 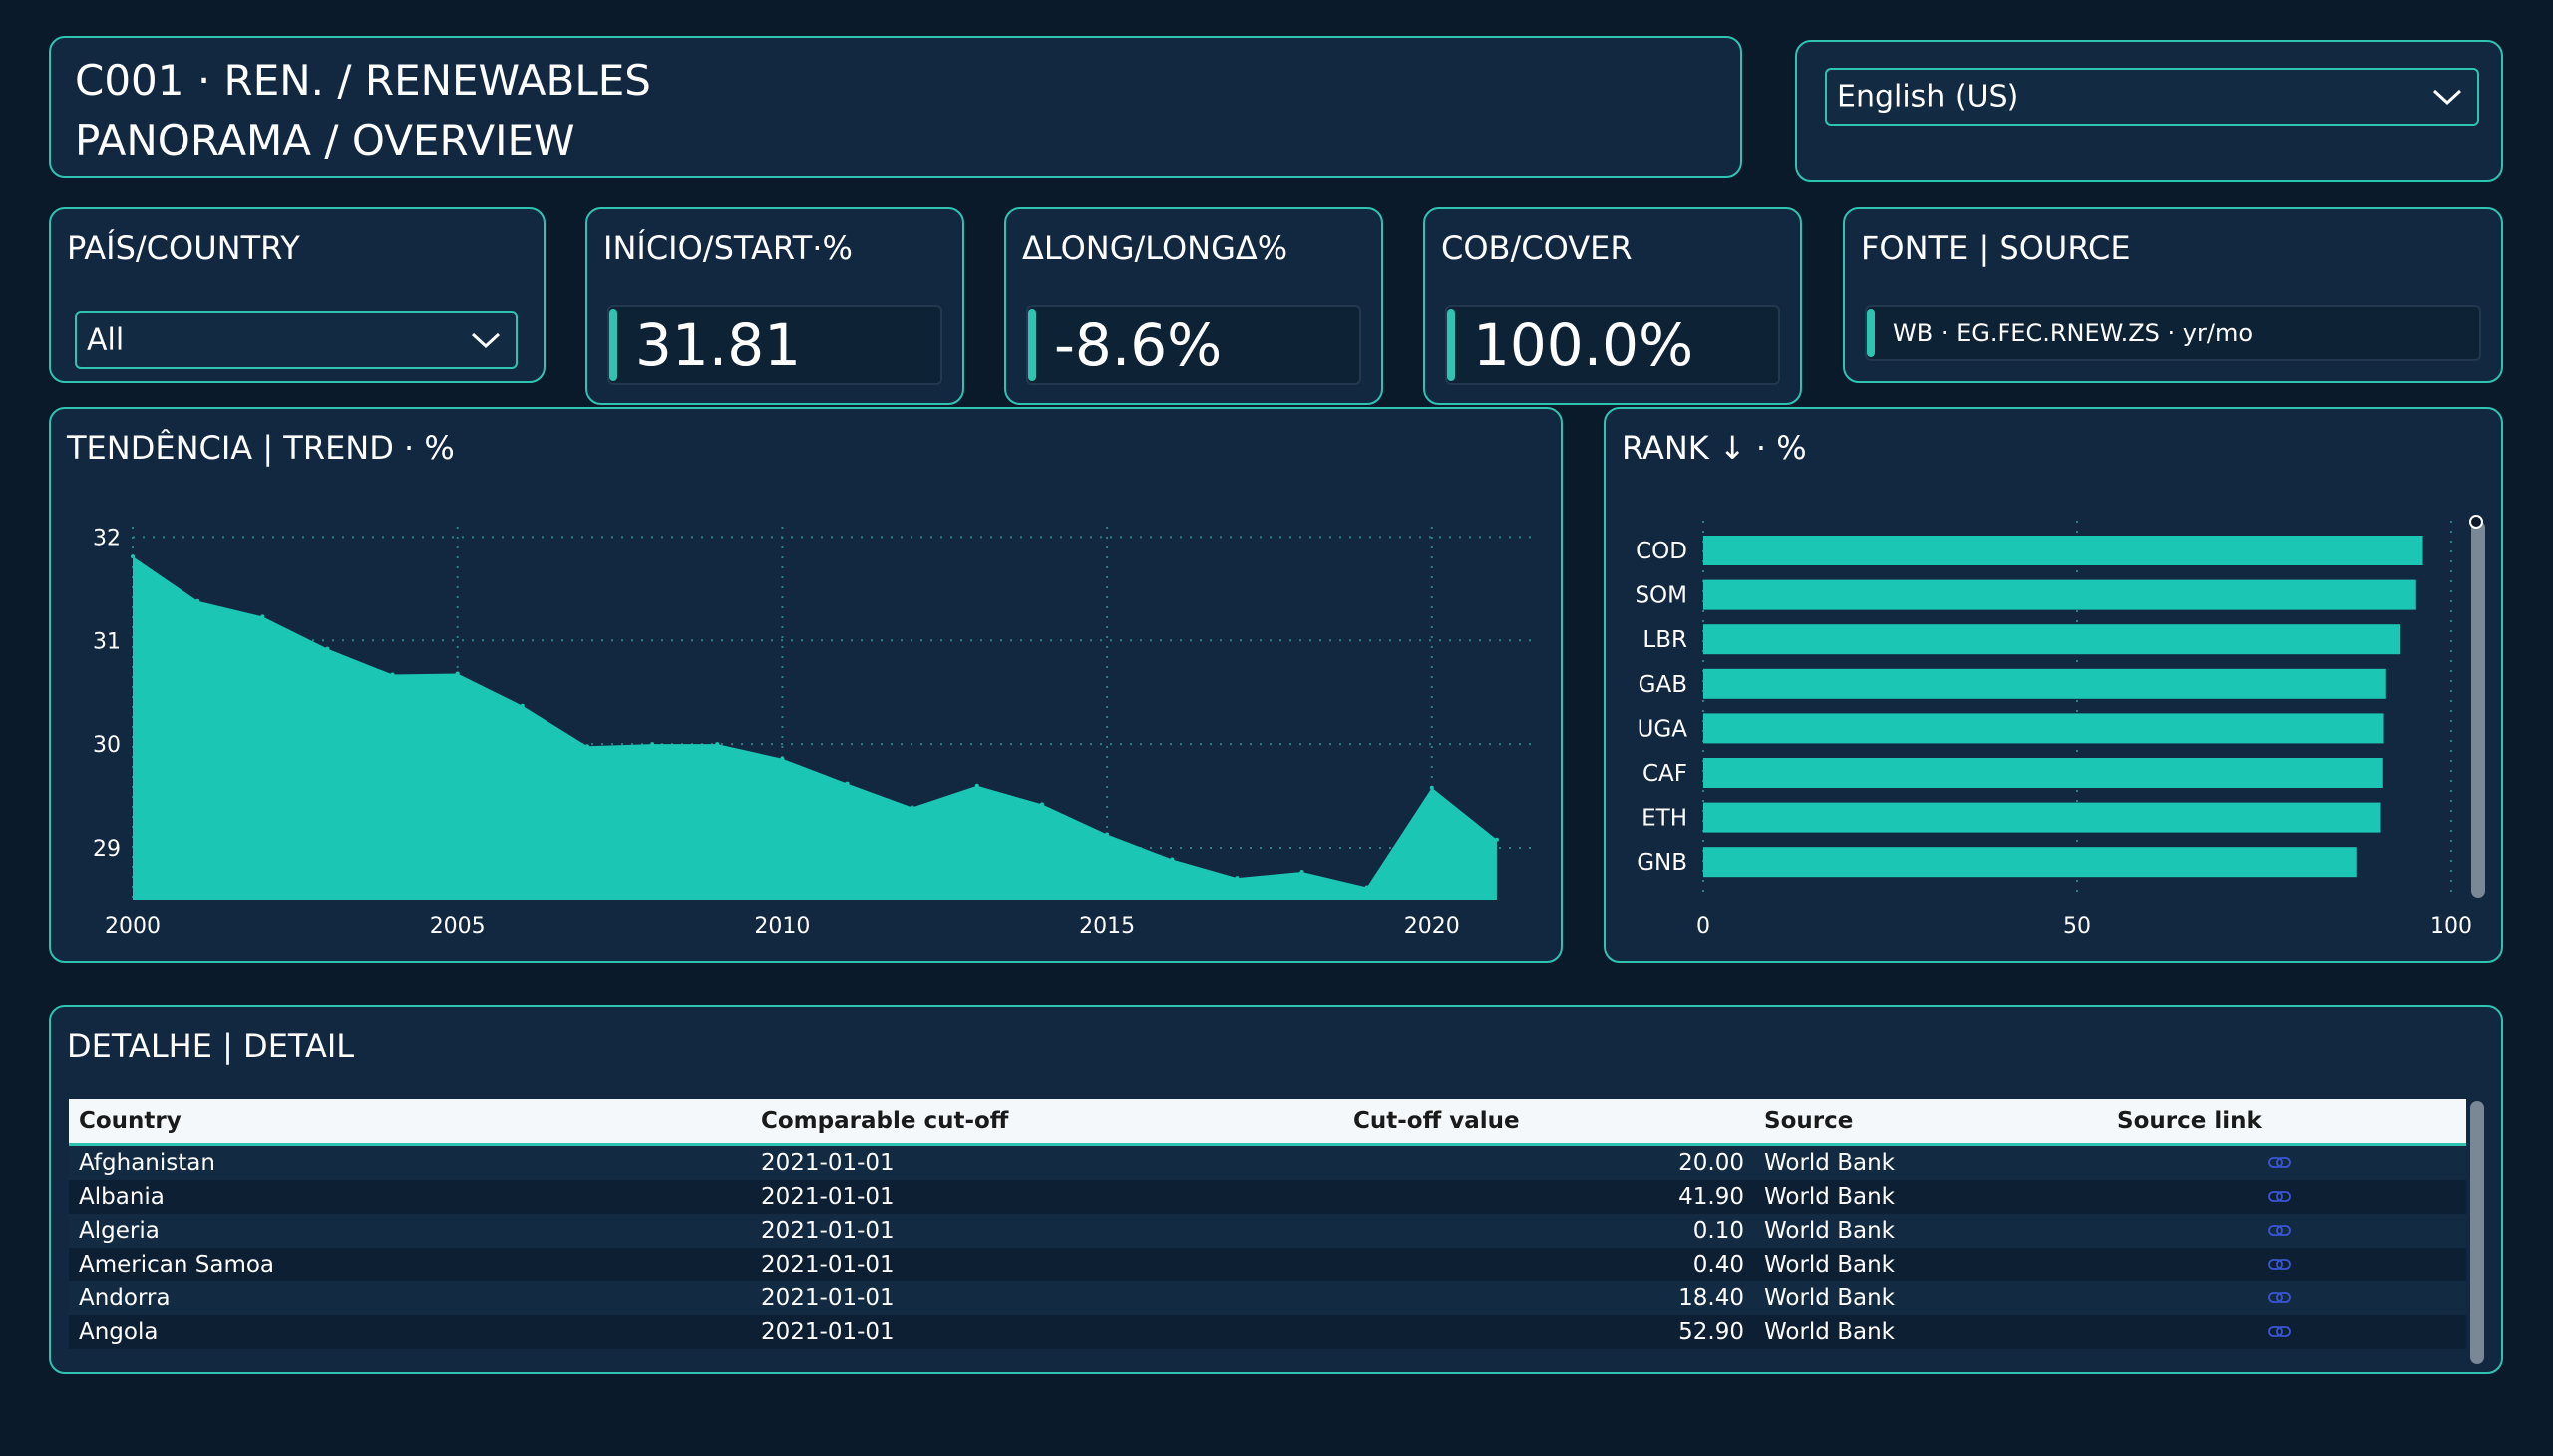 I want to click on rank-category-label: GNB, so click(x=1662, y=863).